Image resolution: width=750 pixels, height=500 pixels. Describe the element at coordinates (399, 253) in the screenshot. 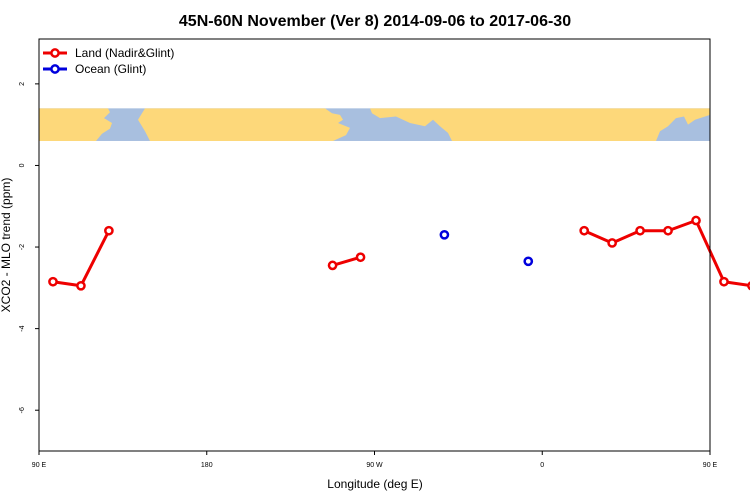

I see `series-layer` at that location.